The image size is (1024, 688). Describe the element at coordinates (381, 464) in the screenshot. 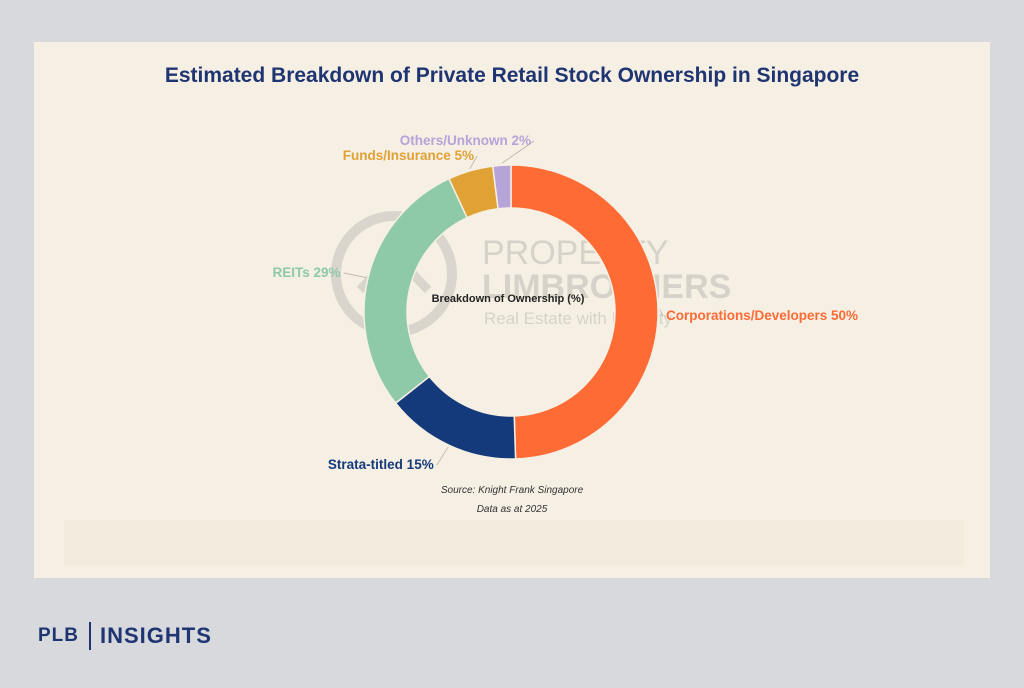

I see `slice-label-strata-titled: Strata-titled 15%` at that location.